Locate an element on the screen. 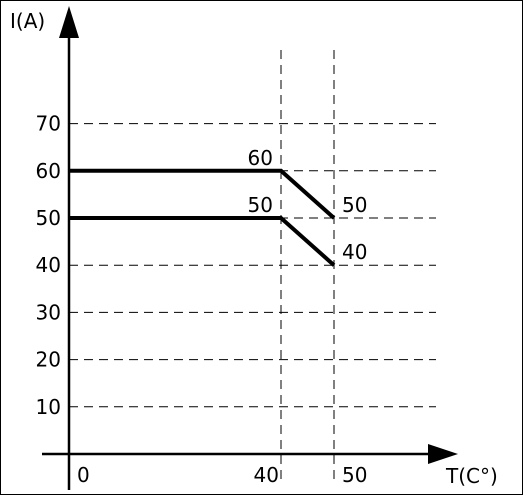 Image resolution: width=523 pixels, height=495 pixels. x-tick-label: 50 is located at coordinates (354, 475).